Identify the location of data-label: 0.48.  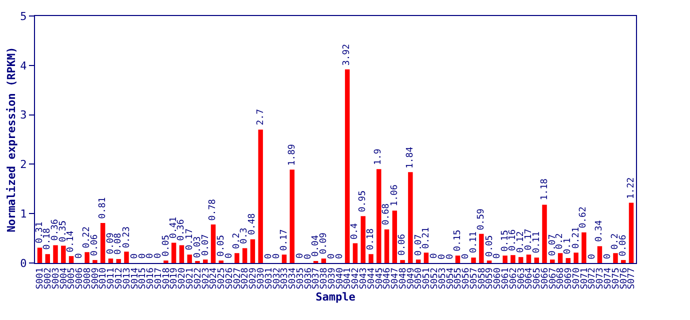
(252, 224).